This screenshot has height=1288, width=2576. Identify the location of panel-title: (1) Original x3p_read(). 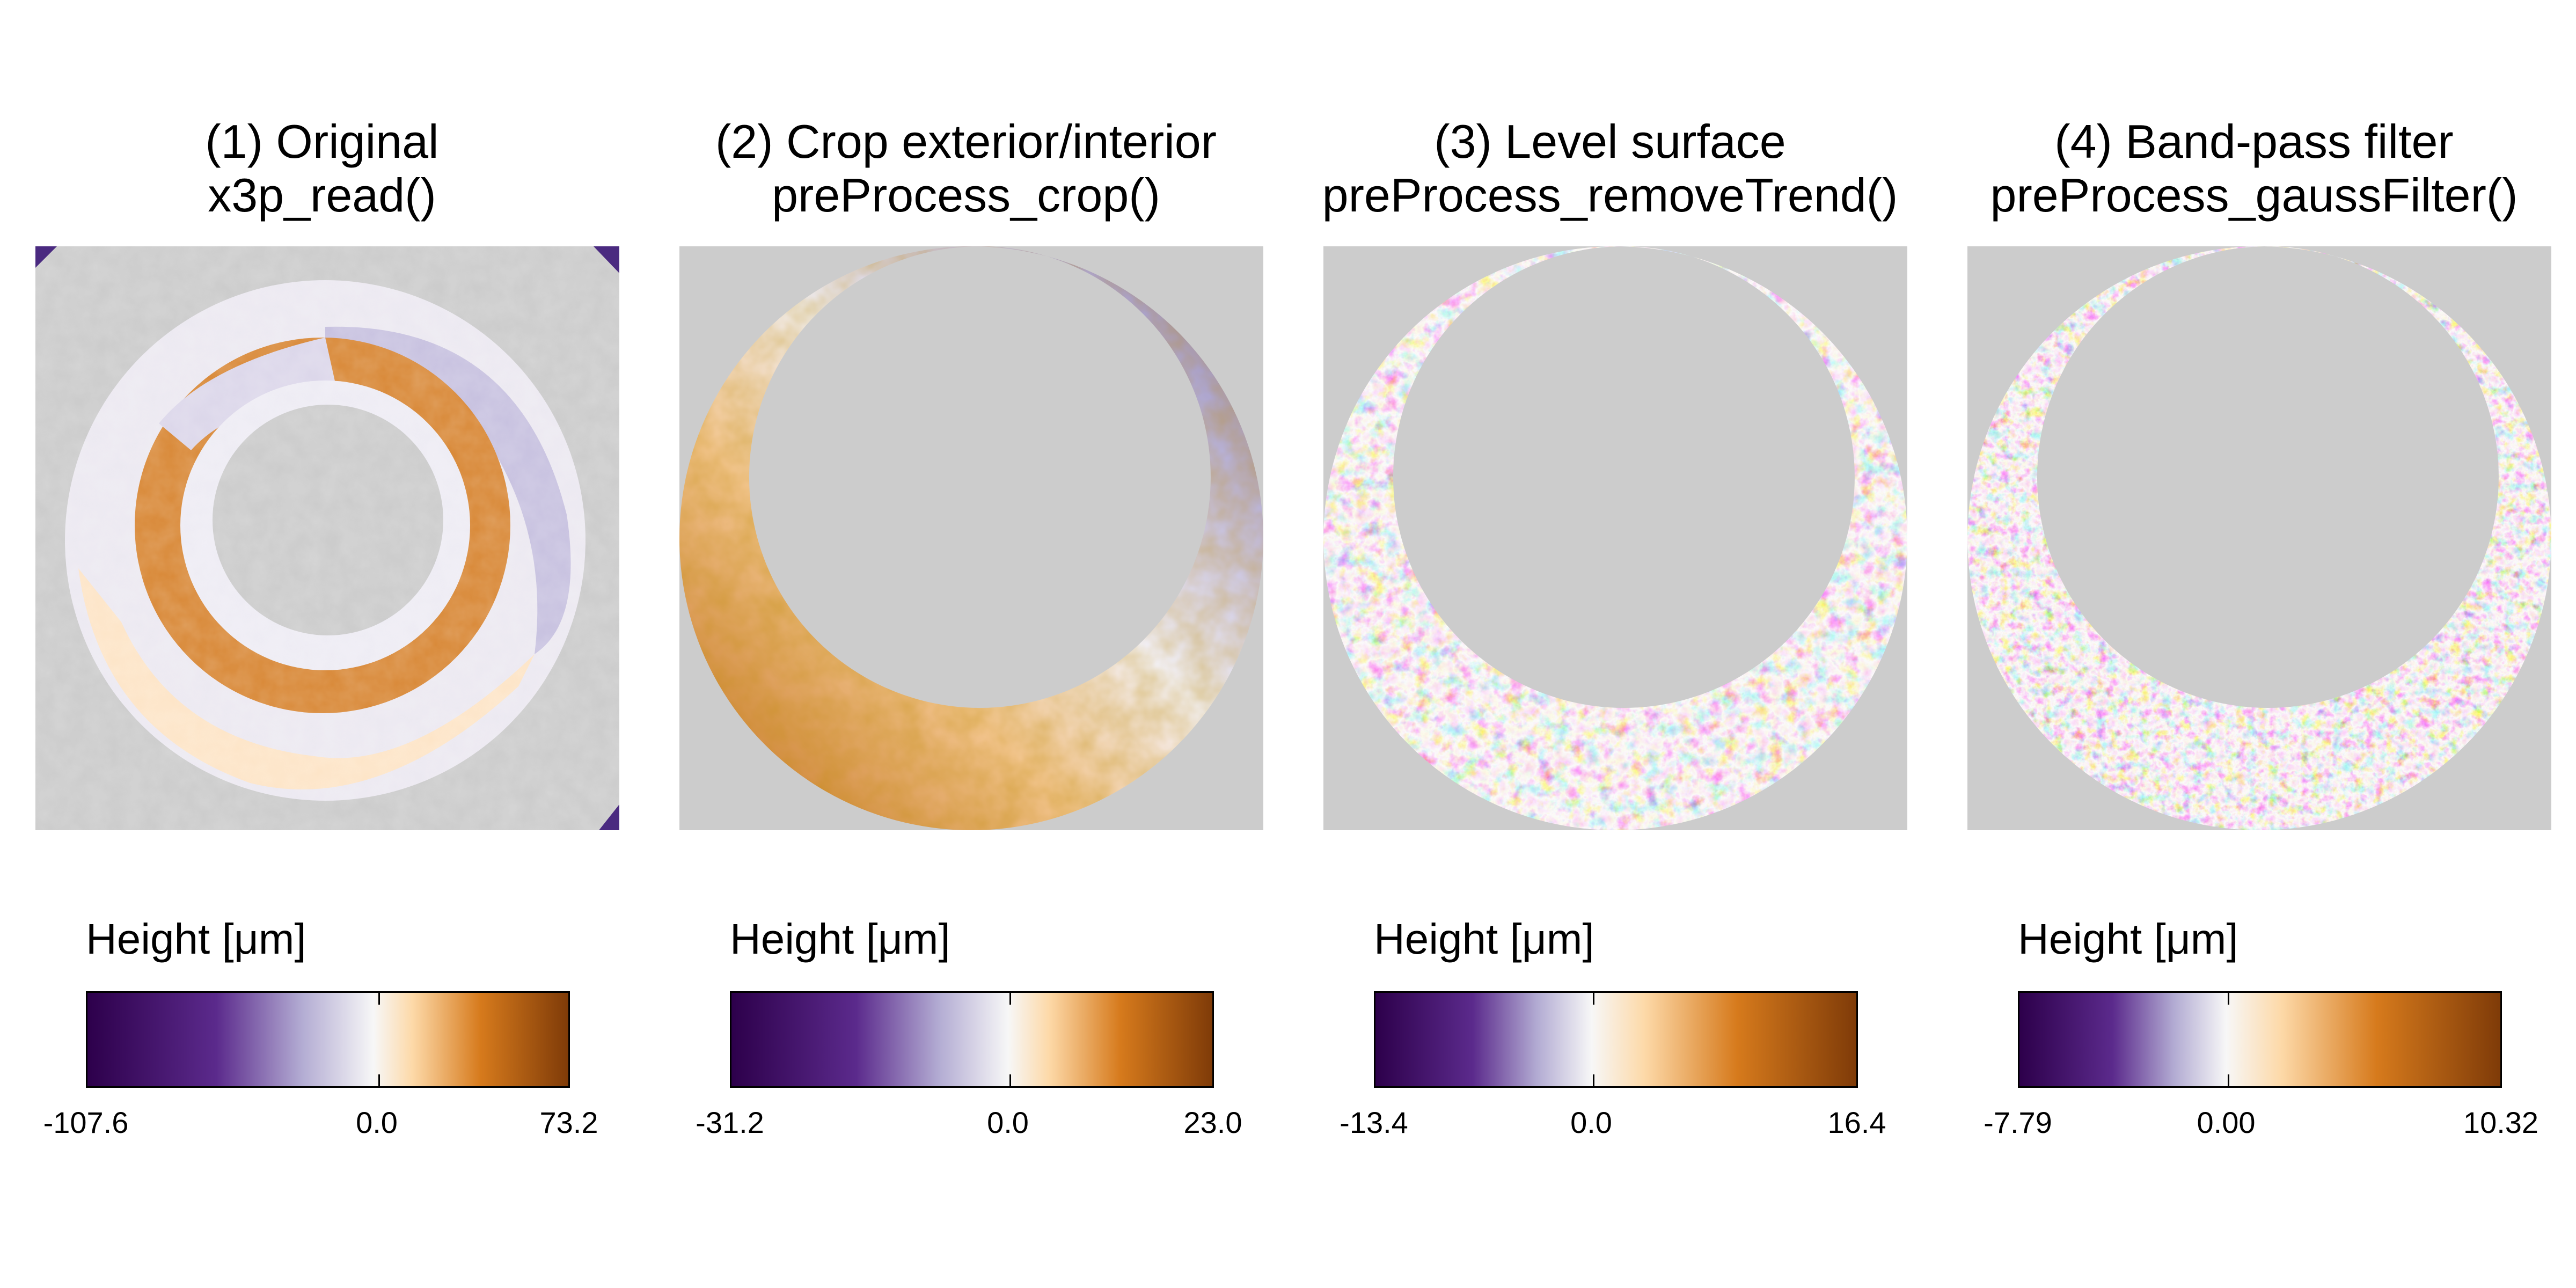
(322, 168).